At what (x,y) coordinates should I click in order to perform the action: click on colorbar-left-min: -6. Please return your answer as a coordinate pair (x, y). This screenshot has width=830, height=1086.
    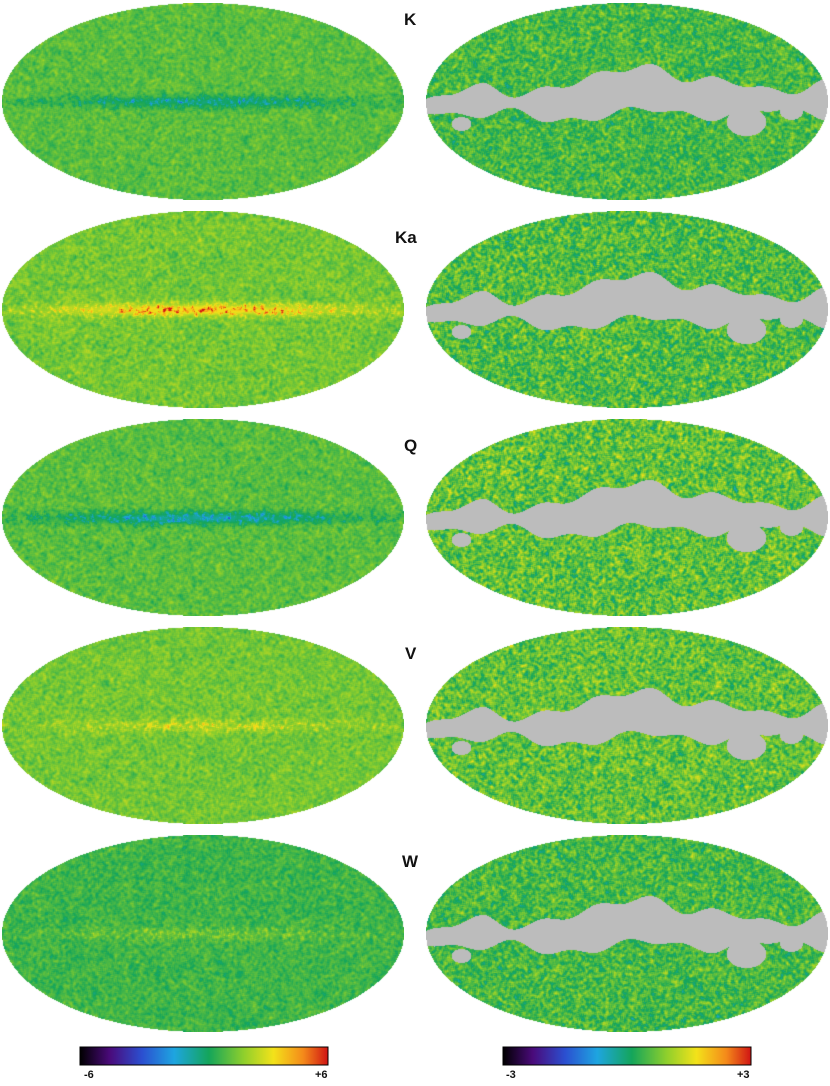
    Looking at the image, I should click on (89, 1075).